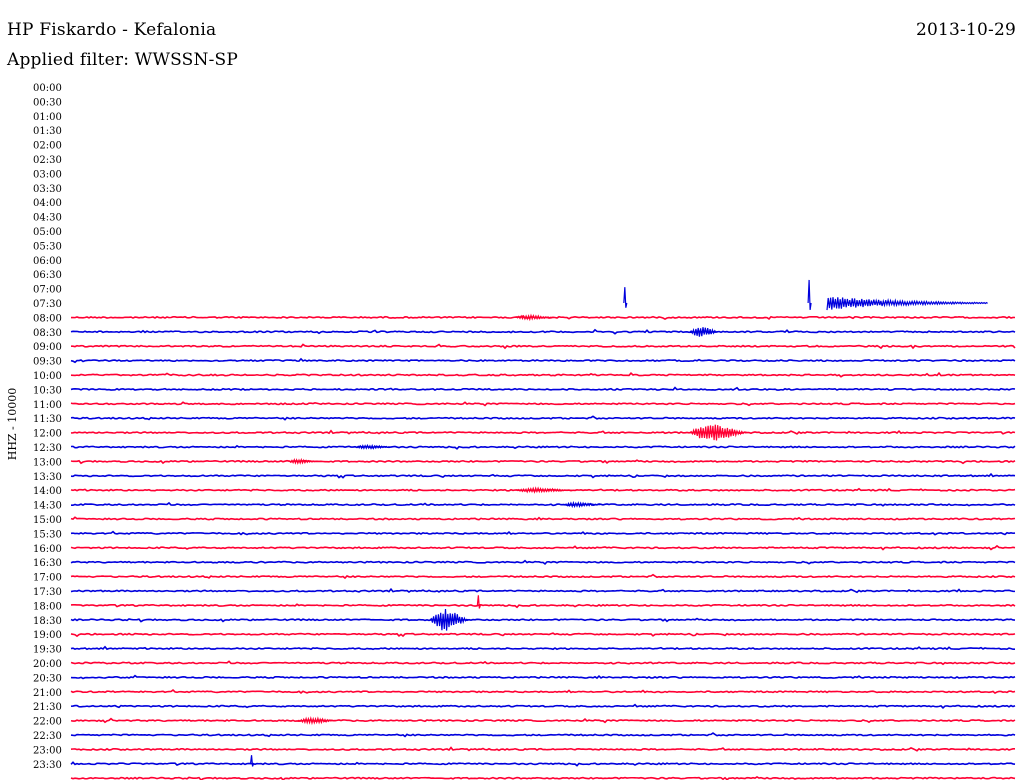  I want to click on time-tick-label: 08:30, so click(47, 333).